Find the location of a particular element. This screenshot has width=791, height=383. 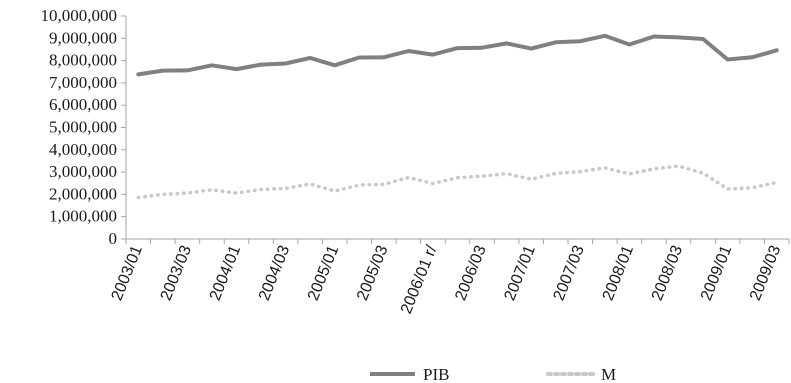

x-tick-label: 2007/01 is located at coordinates (519, 273).